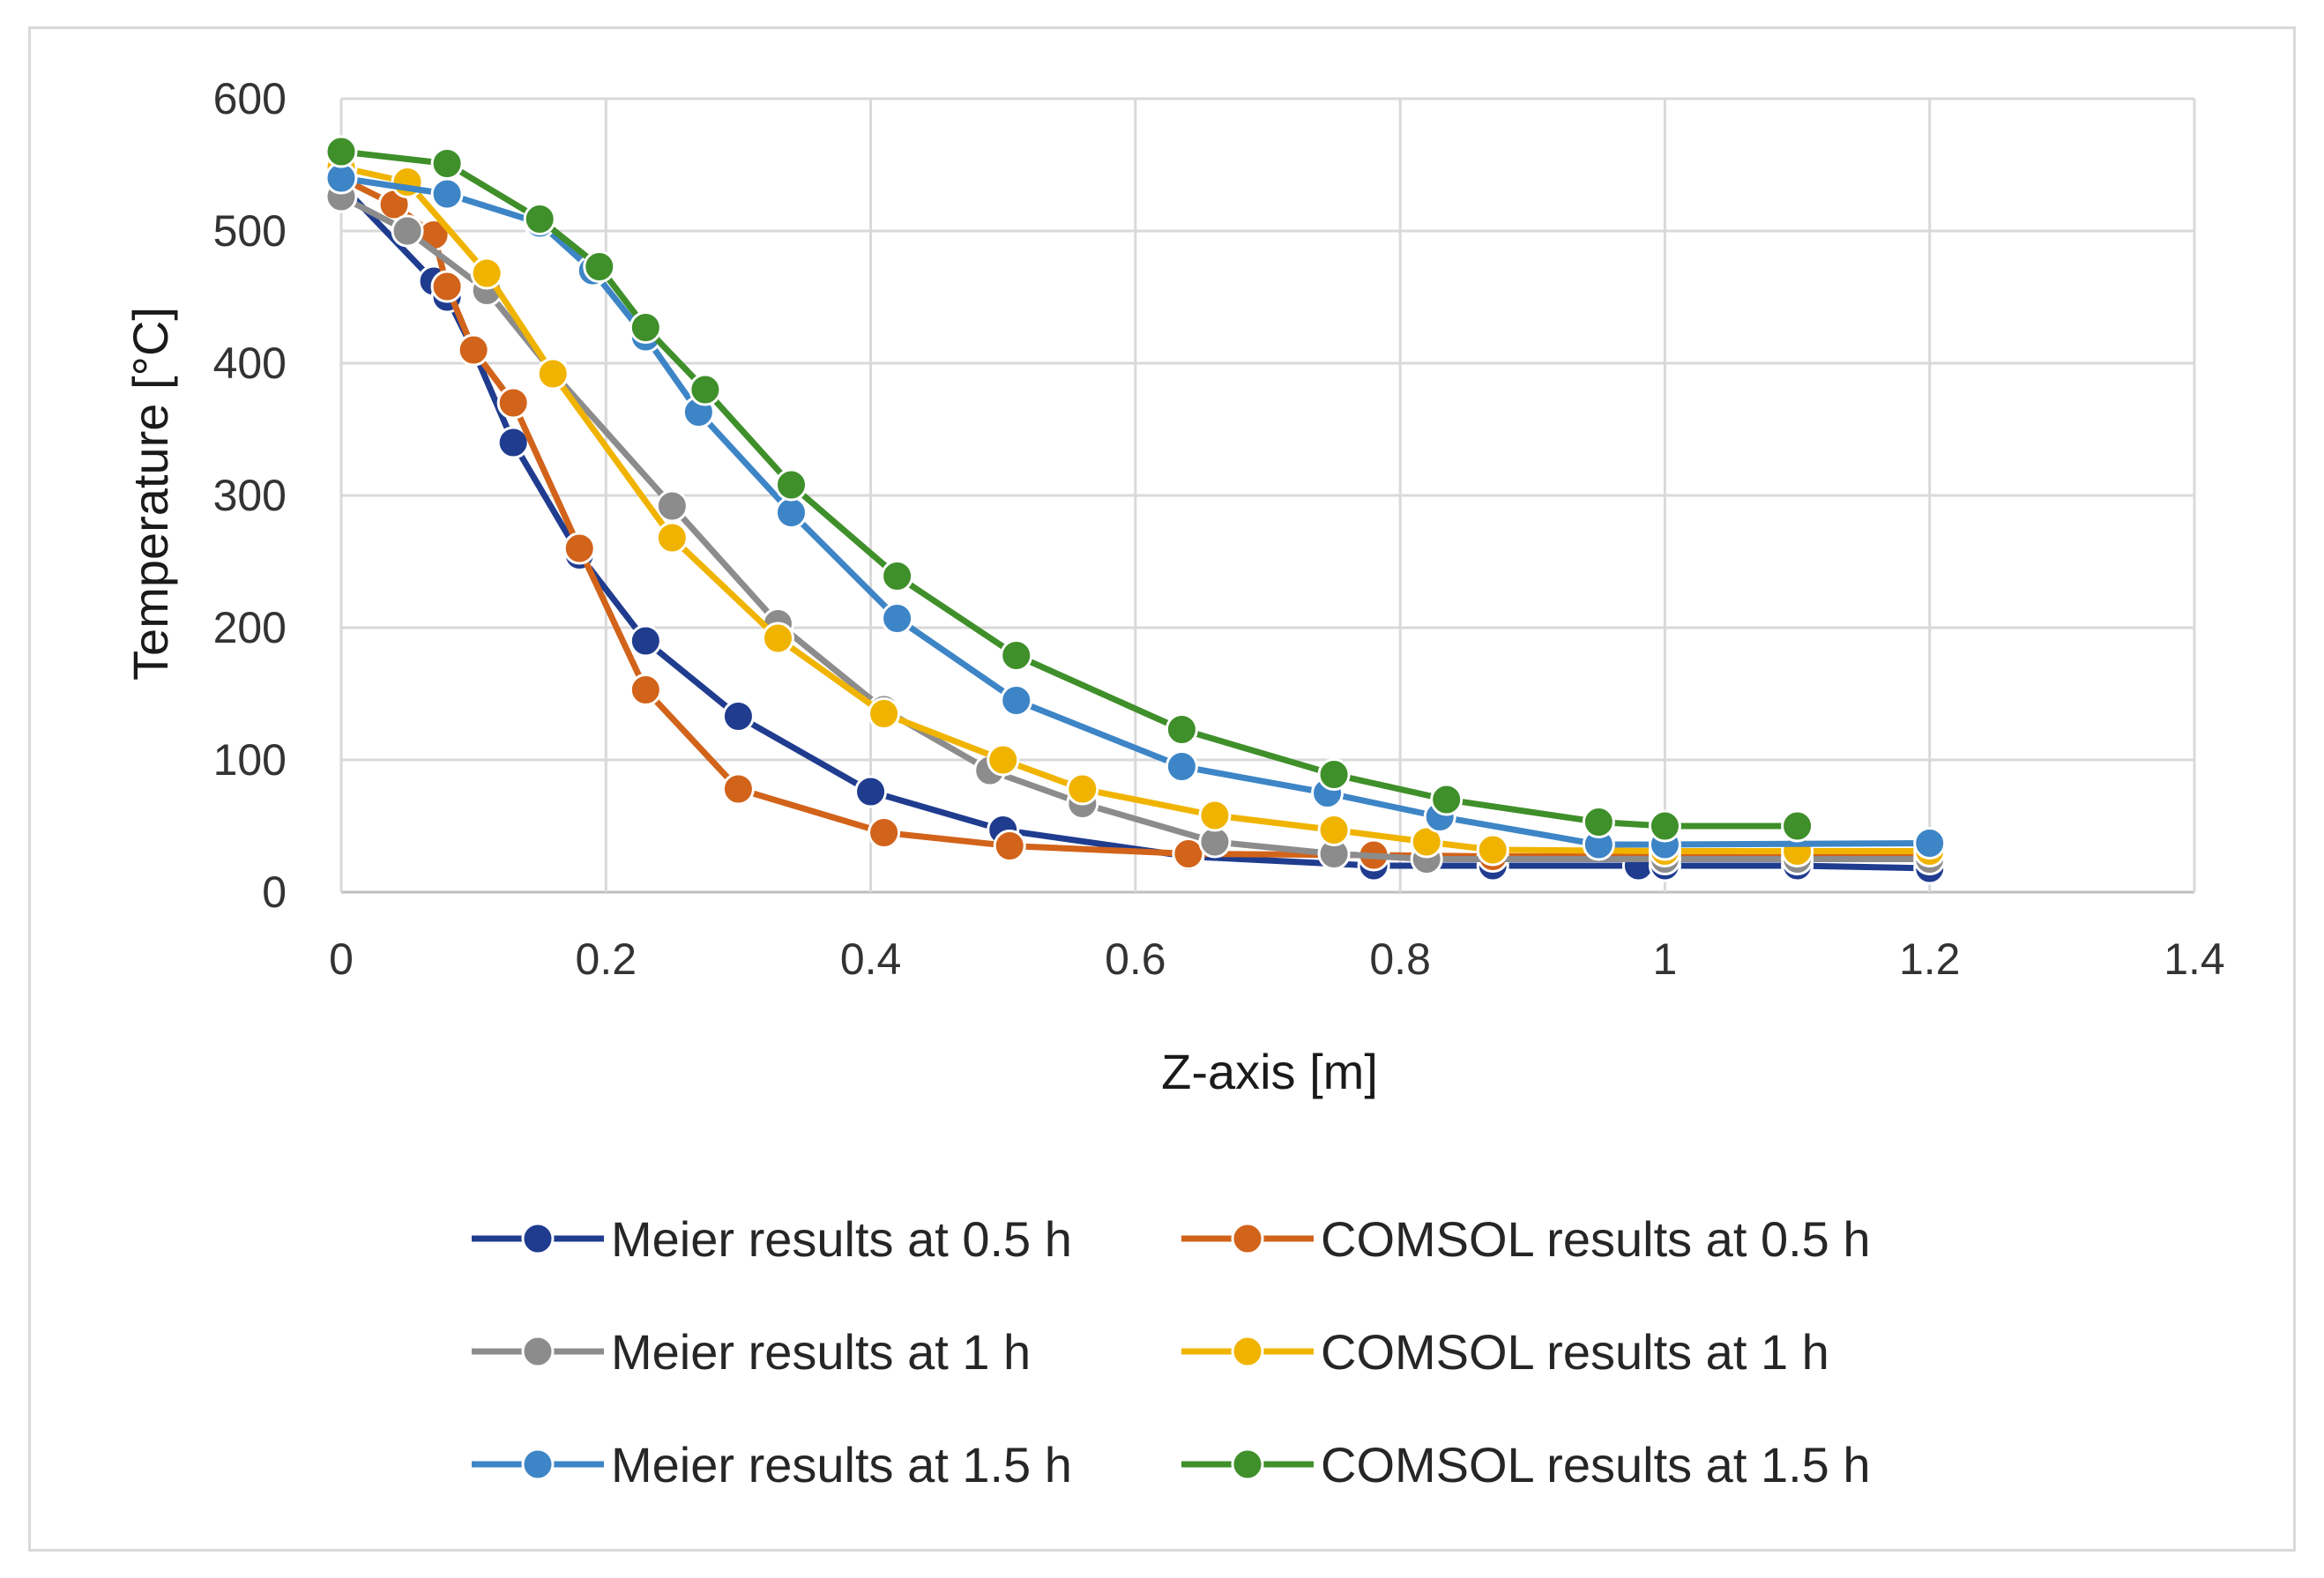  Describe the element at coordinates (841, 1239) in the screenshot. I see `legend-label: Meier results at 0.5 h` at that location.